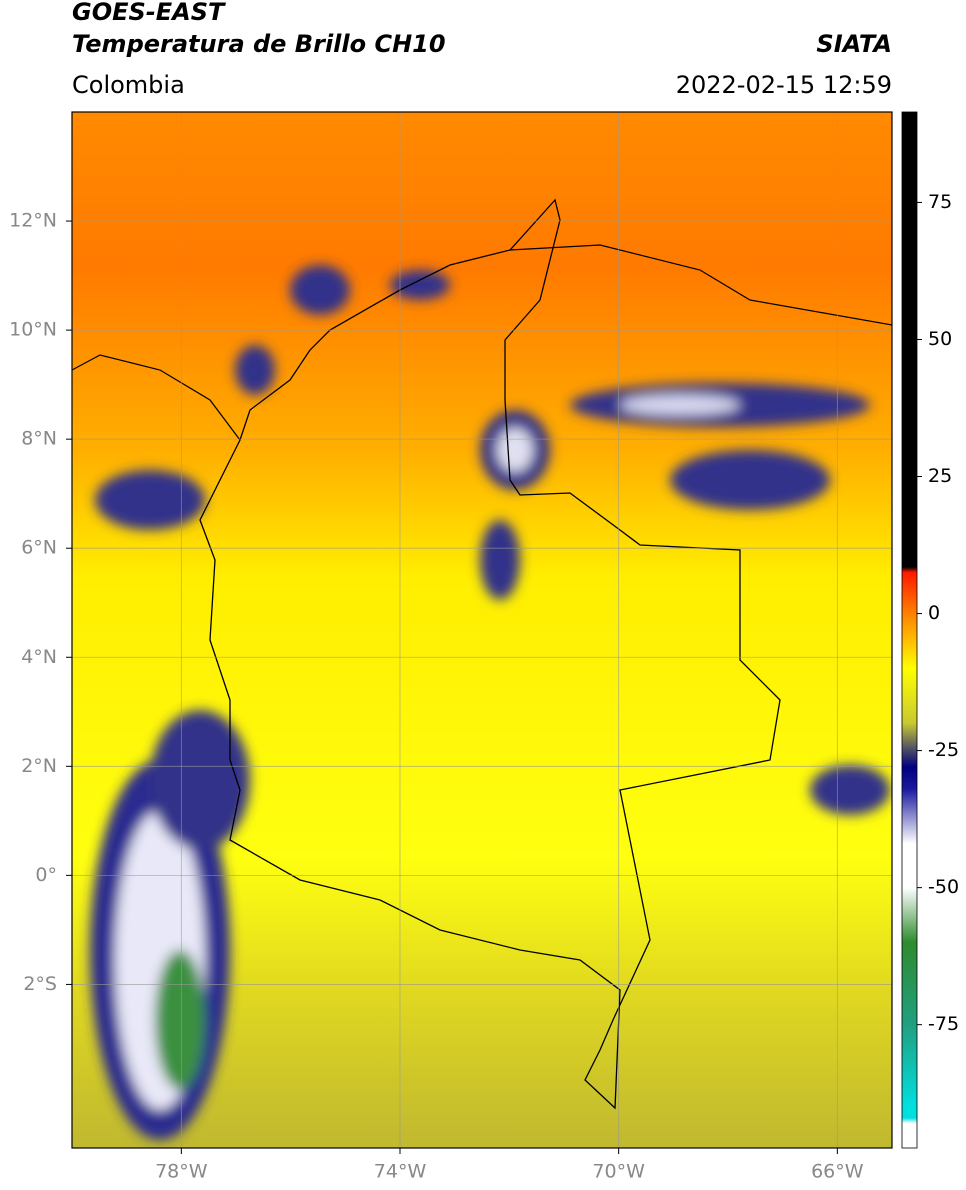 The image size is (966, 1190). What do you see at coordinates (33, 330) in the screenshot?
I see `y-tick-label: 10°N` at bounding box center [33, 330].